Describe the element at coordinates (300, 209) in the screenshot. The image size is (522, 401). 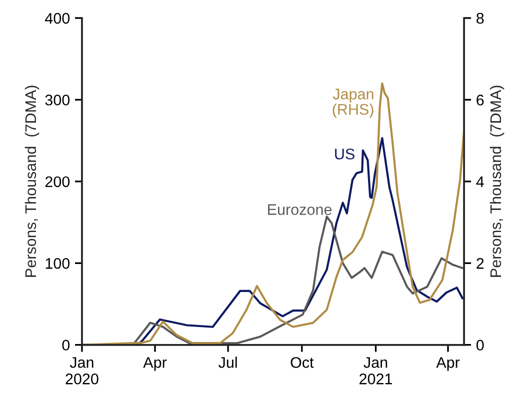
I see `series-label: Eurozone` at that location.